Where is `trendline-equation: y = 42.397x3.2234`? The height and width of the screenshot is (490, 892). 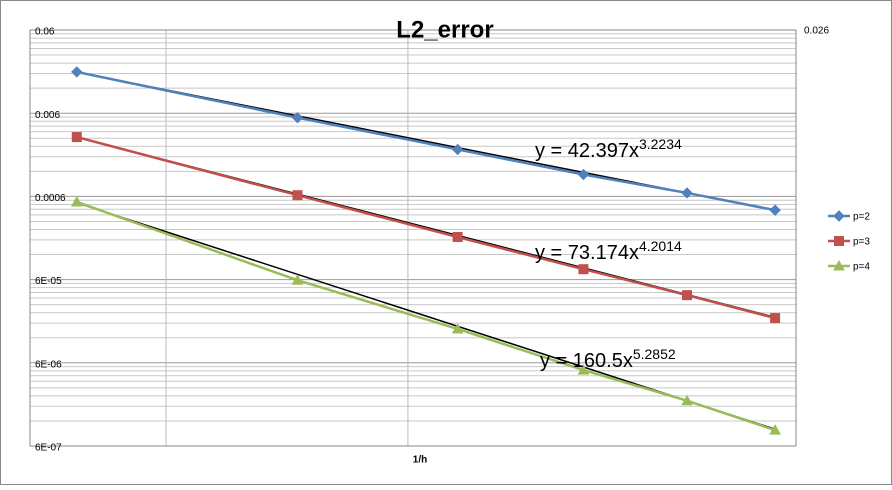
trendline-equation: y = 42.397x3.2234 is located at coordinates (608, 149).